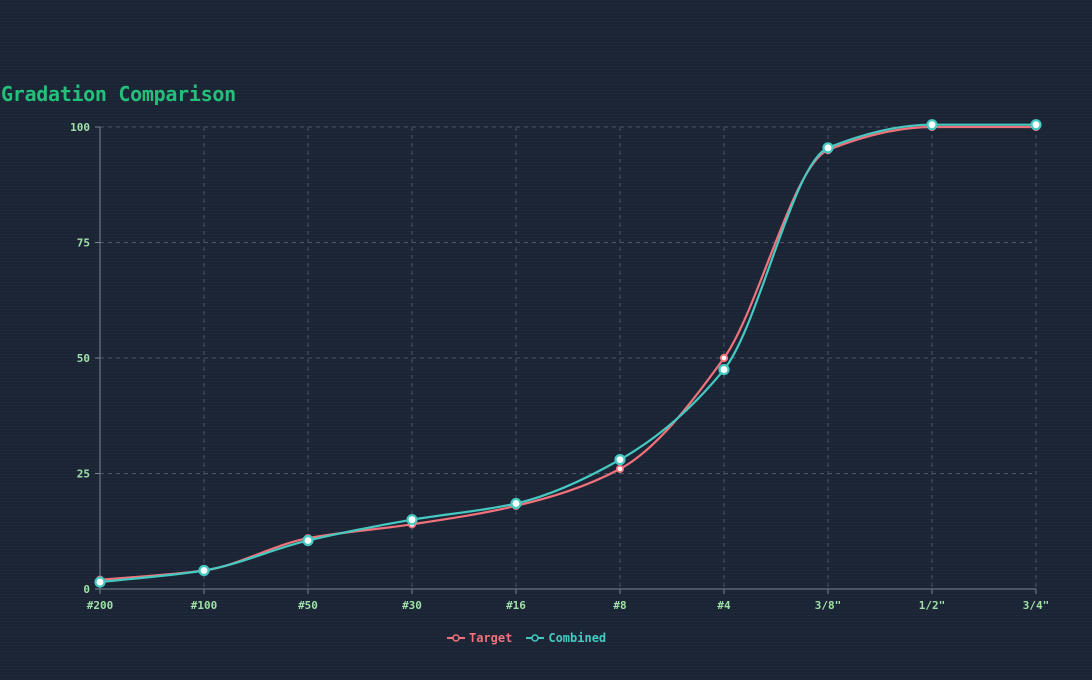  I want to click on x-tick-label: #8, so click(619, 605).